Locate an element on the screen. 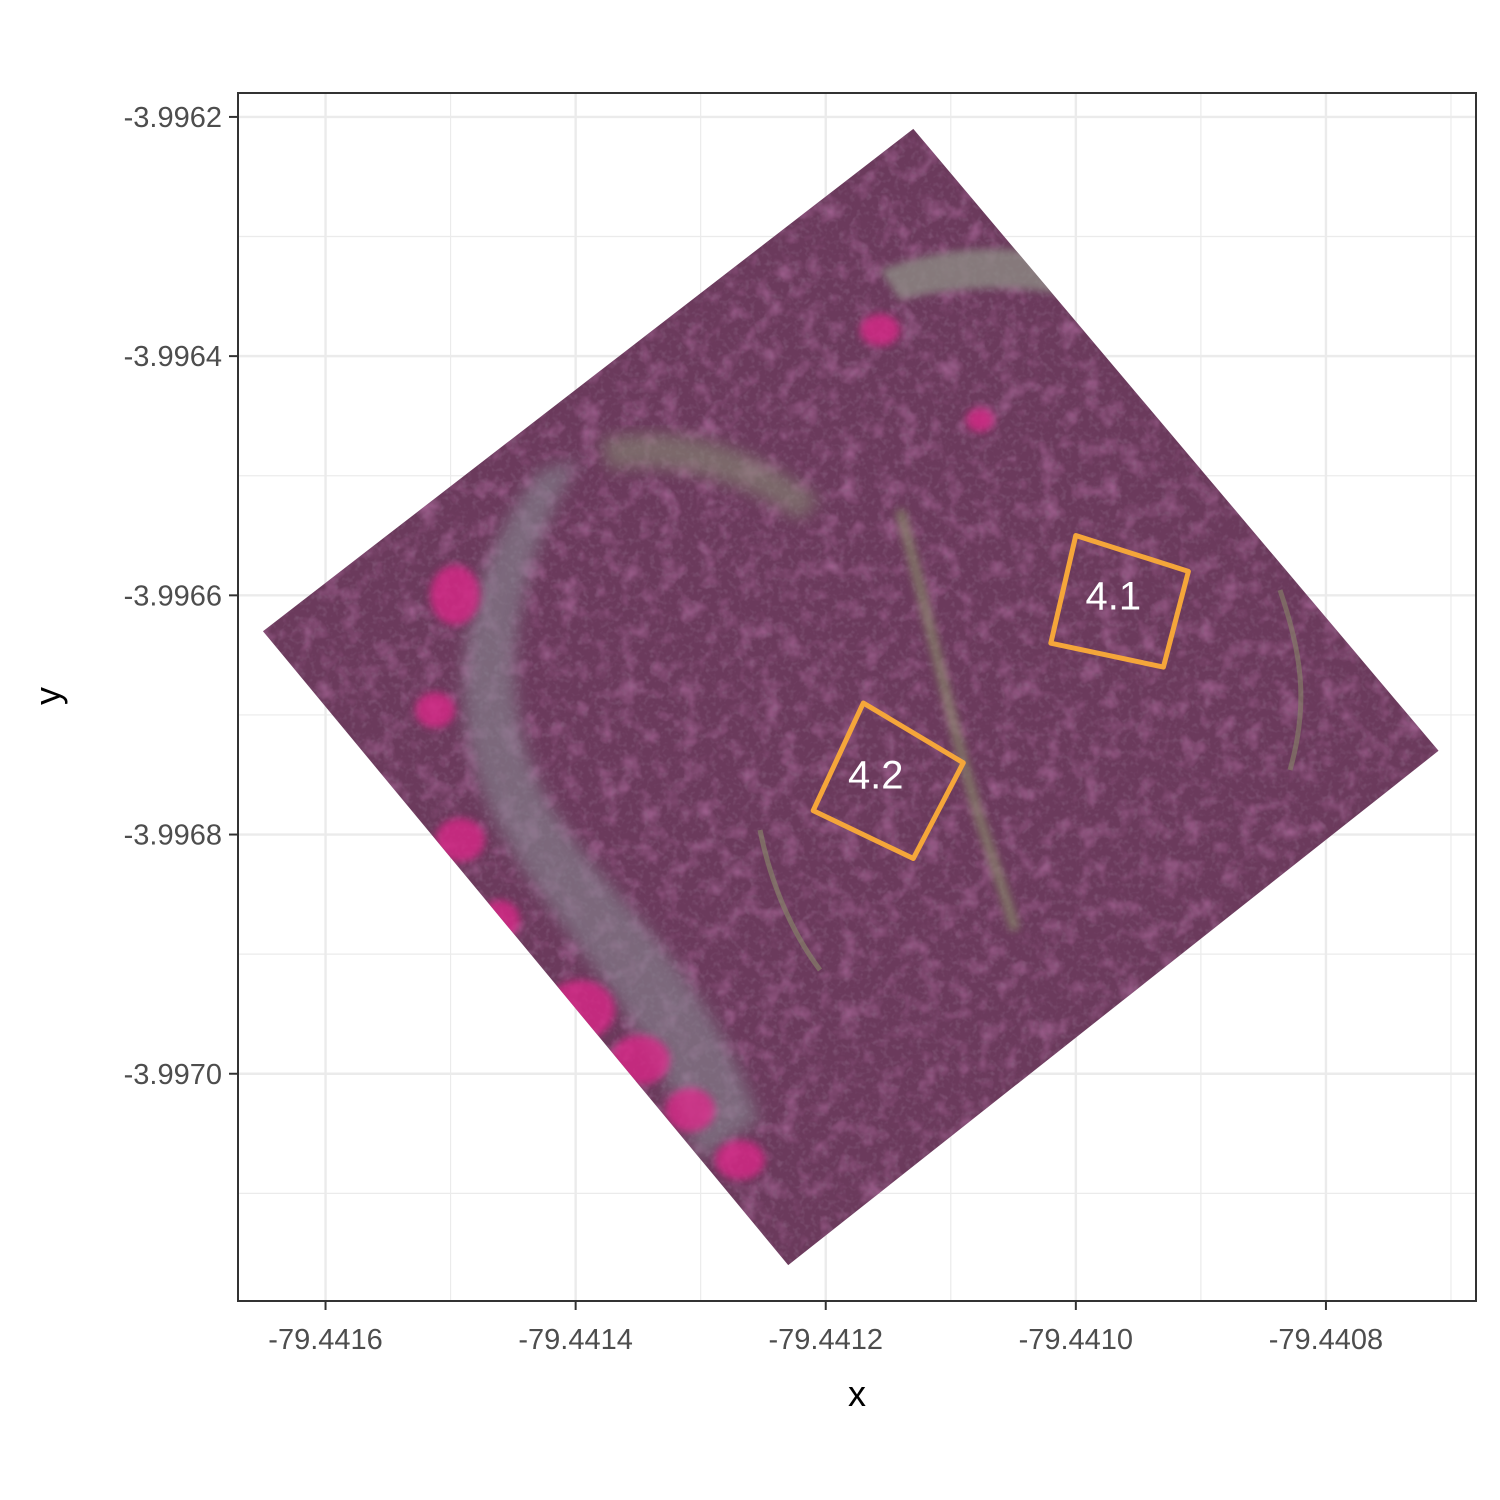 This screenshot has height=1500, width=1500. y-tick-label: -3.9962 is located at coordinates (173, 118).